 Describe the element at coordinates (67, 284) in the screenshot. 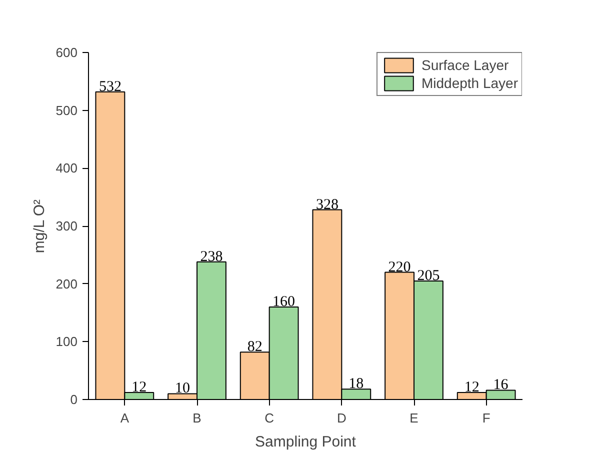

I see `y-tick-label: 200` at that location.